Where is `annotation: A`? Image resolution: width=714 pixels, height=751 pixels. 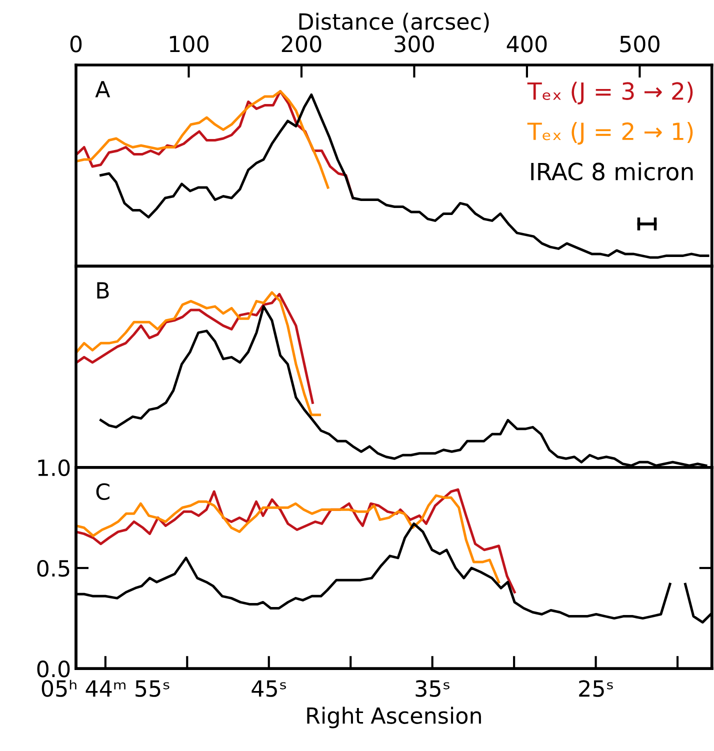
annotation: A is located at coordinates (102, 89).